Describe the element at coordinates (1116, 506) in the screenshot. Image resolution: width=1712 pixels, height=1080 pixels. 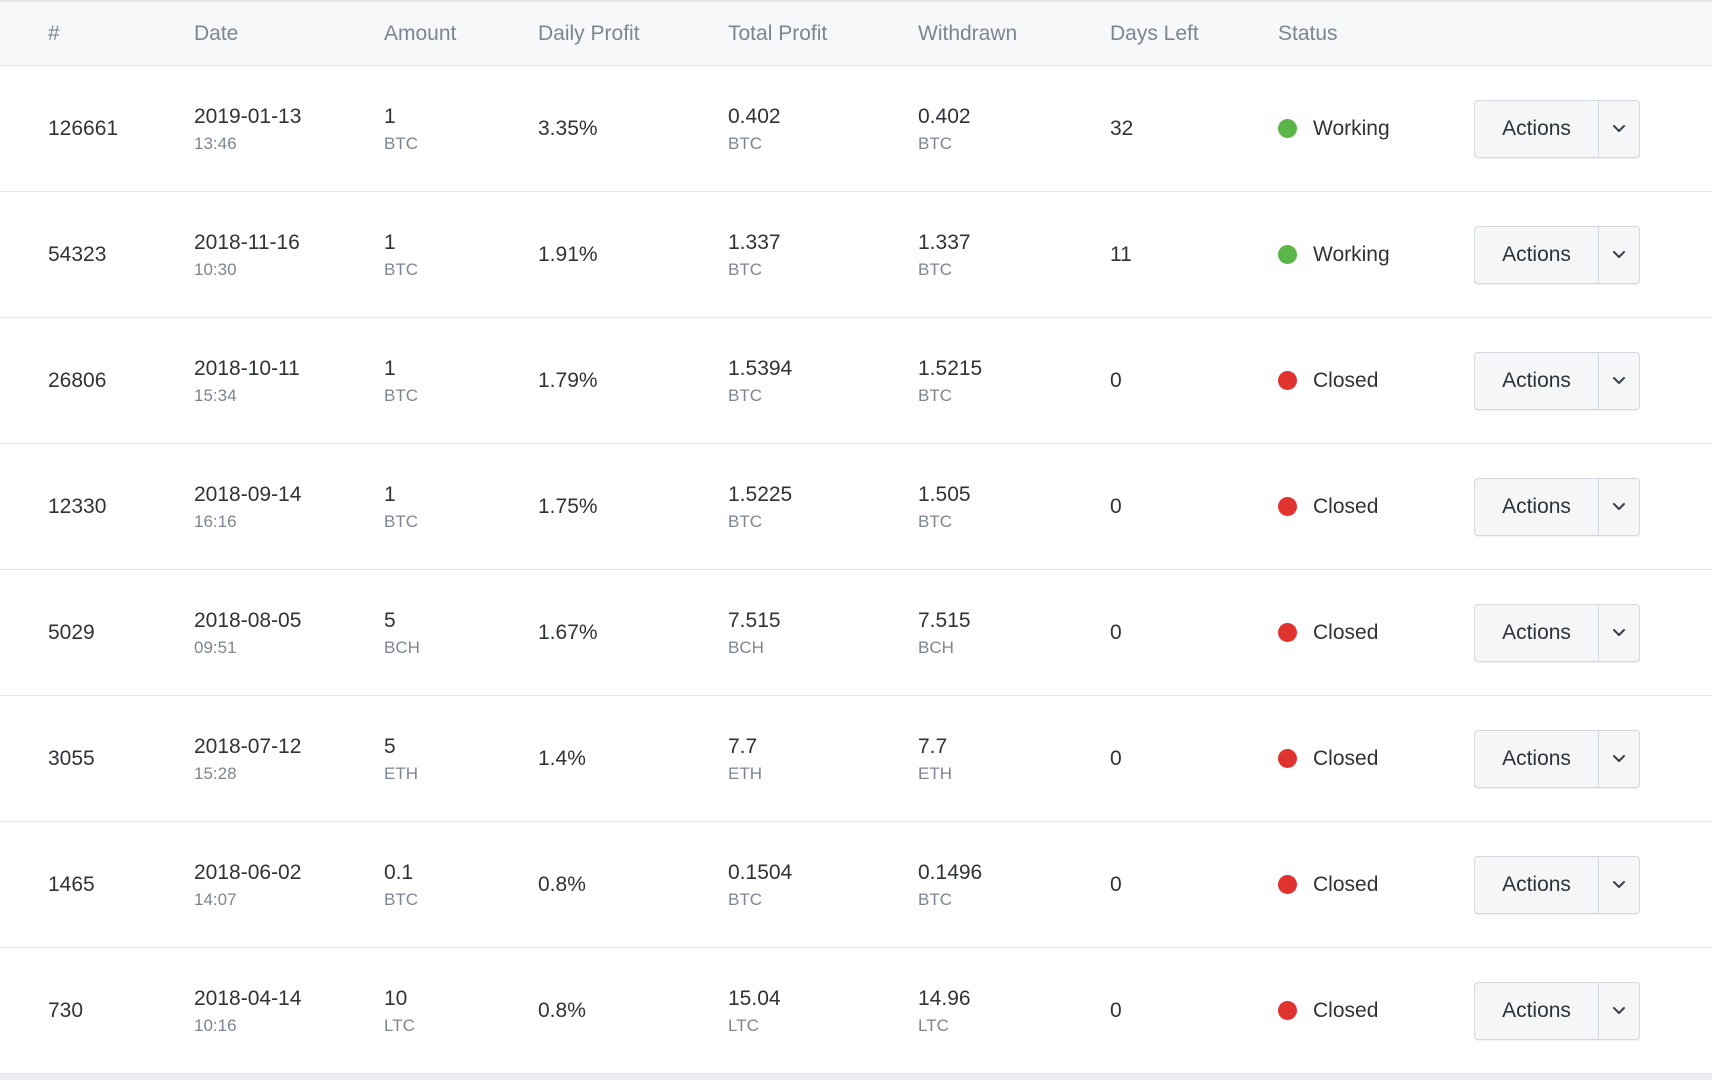
I see `days-left: 0` at that location.